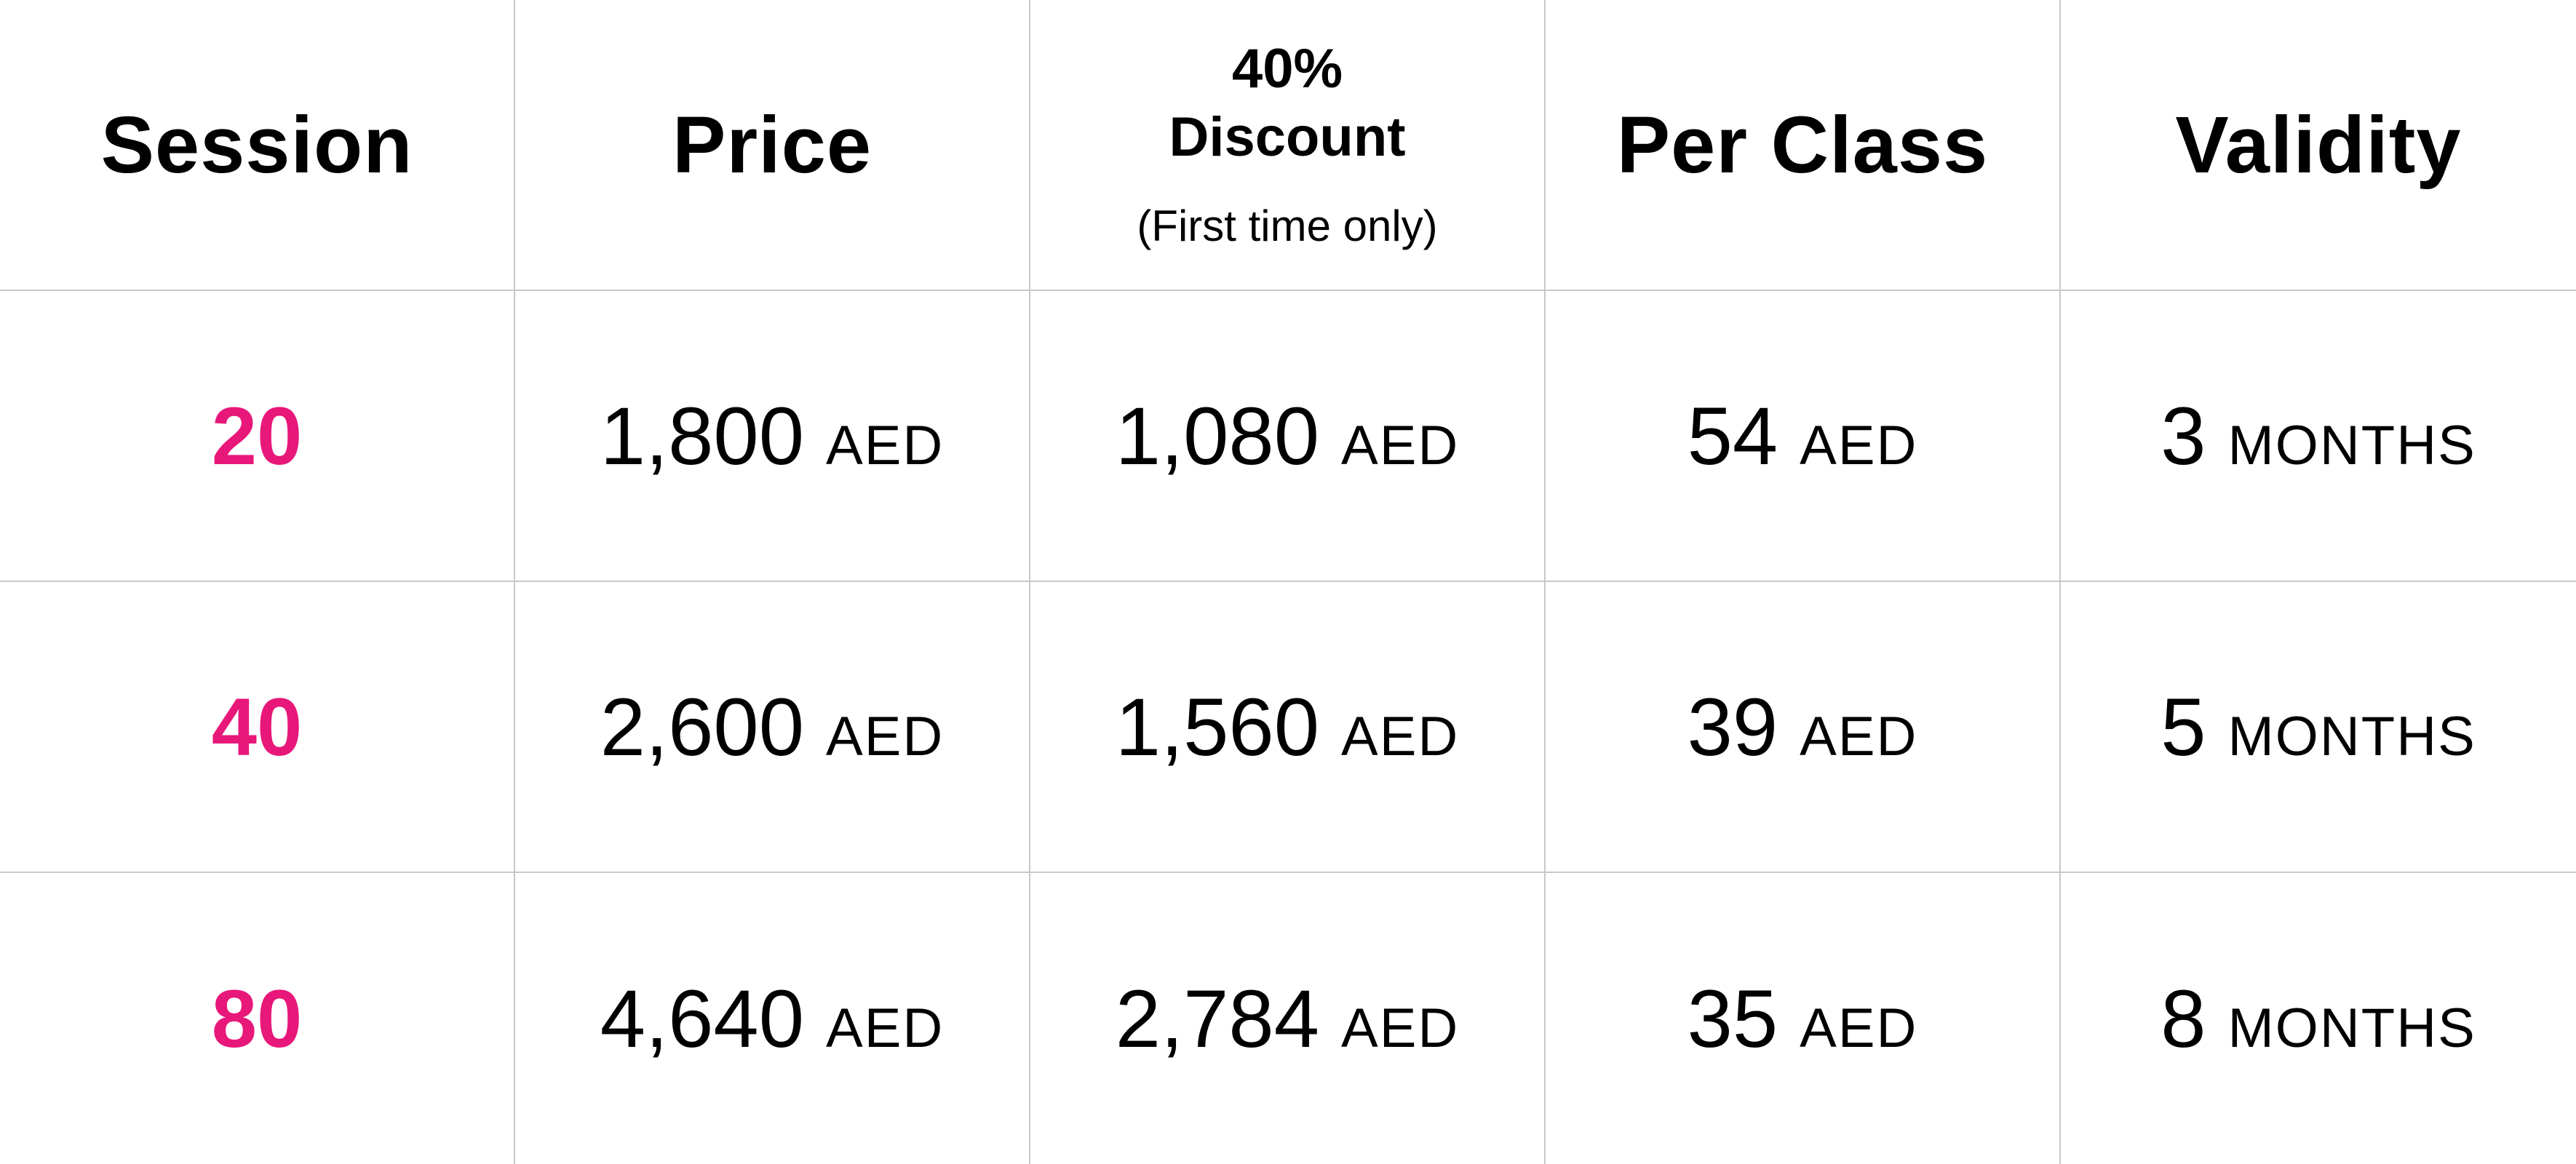 This screenshot has height=1164, width=2576. I want to click on table-row-3-discount: 2,784 AED, so click(1288, 1018).